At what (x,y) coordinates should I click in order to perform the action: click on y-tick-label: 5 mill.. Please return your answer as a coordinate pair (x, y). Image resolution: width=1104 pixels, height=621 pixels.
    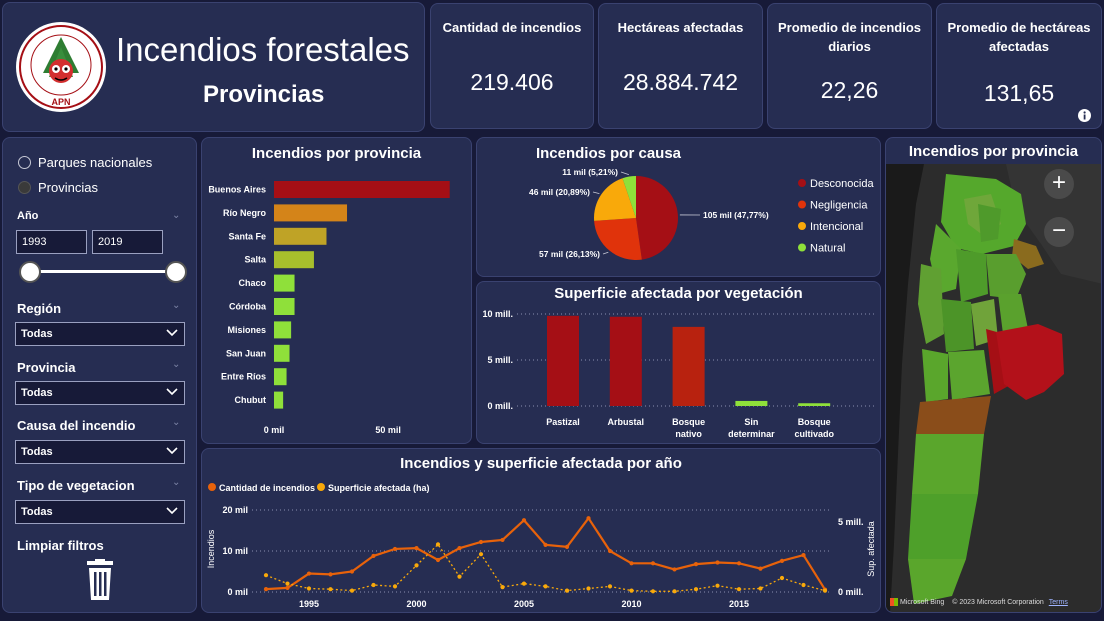
    Looking at the image, I should click on (500, 360).